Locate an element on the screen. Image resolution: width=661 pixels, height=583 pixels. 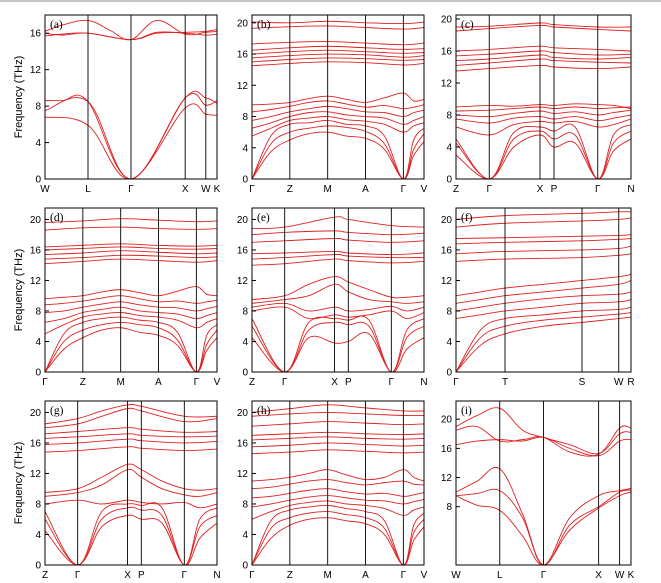
panel-8: 0 4 8 12 16 20 Γ Z M A Γ V (h) is located at coordinates (332, 490).